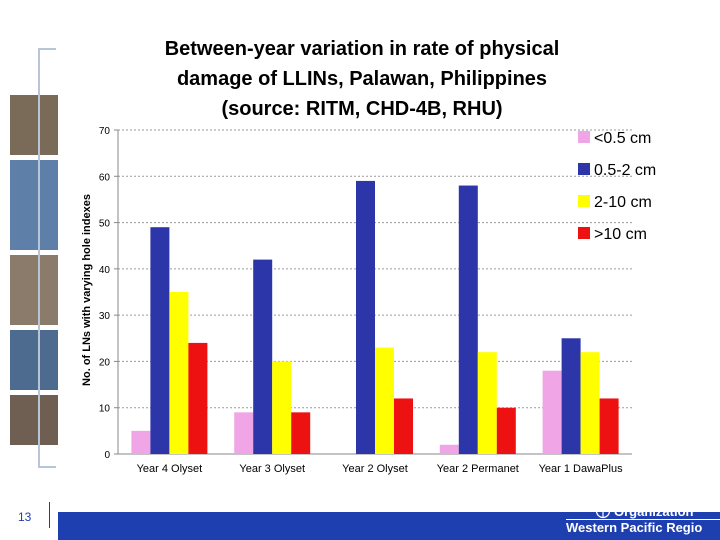 The width and height of the screenshot is (720, 540). What do you see at coordinates (49, 515) in the screenshot?
I see `page-divider` at bounding box center [49, 515].